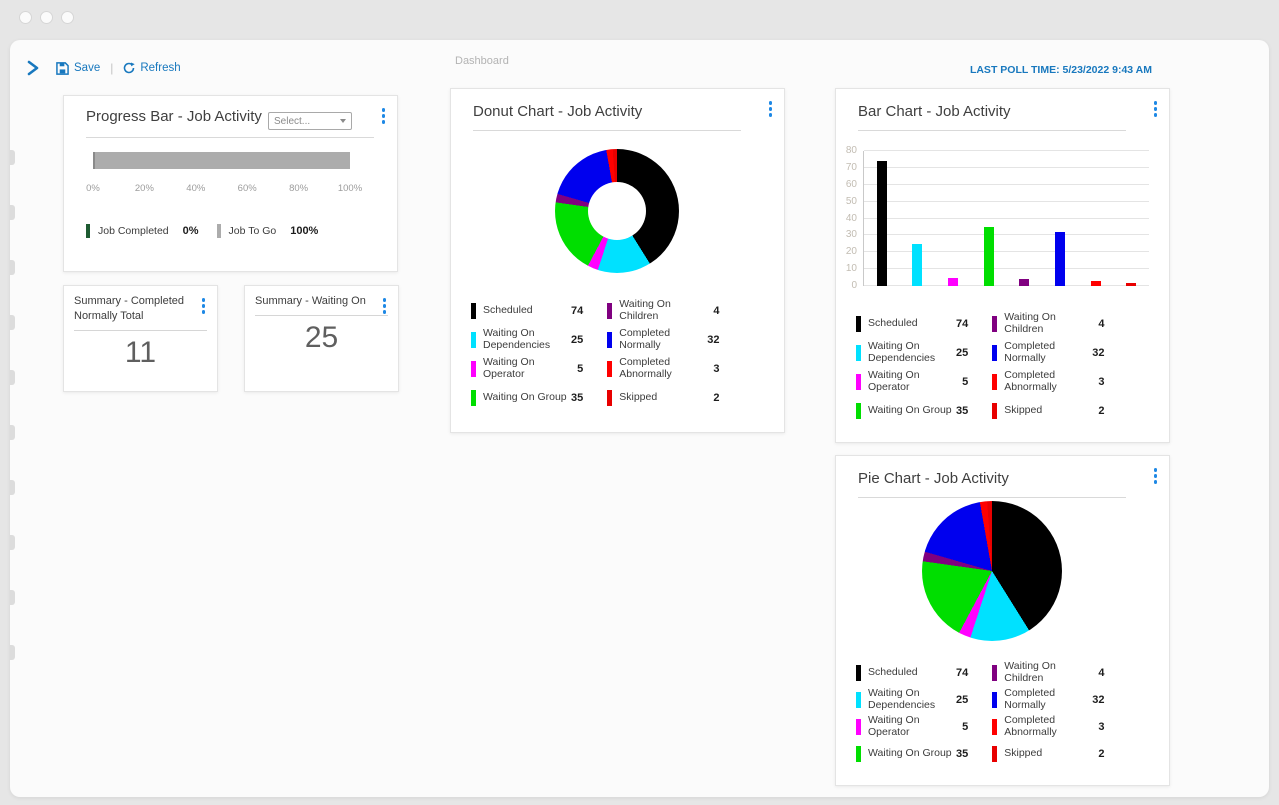  I want to click on bar-completed-abnormally, so click(1095, 283).